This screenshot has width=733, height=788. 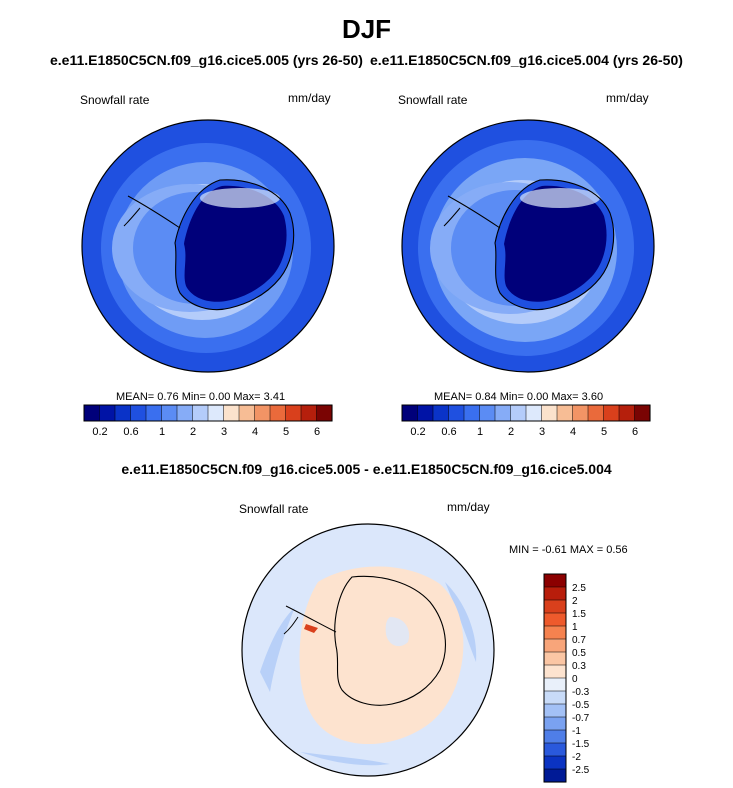 I want to click on diff-stats: MIN = -0.61 MAX = 0.56, so click(x=568, y=550).